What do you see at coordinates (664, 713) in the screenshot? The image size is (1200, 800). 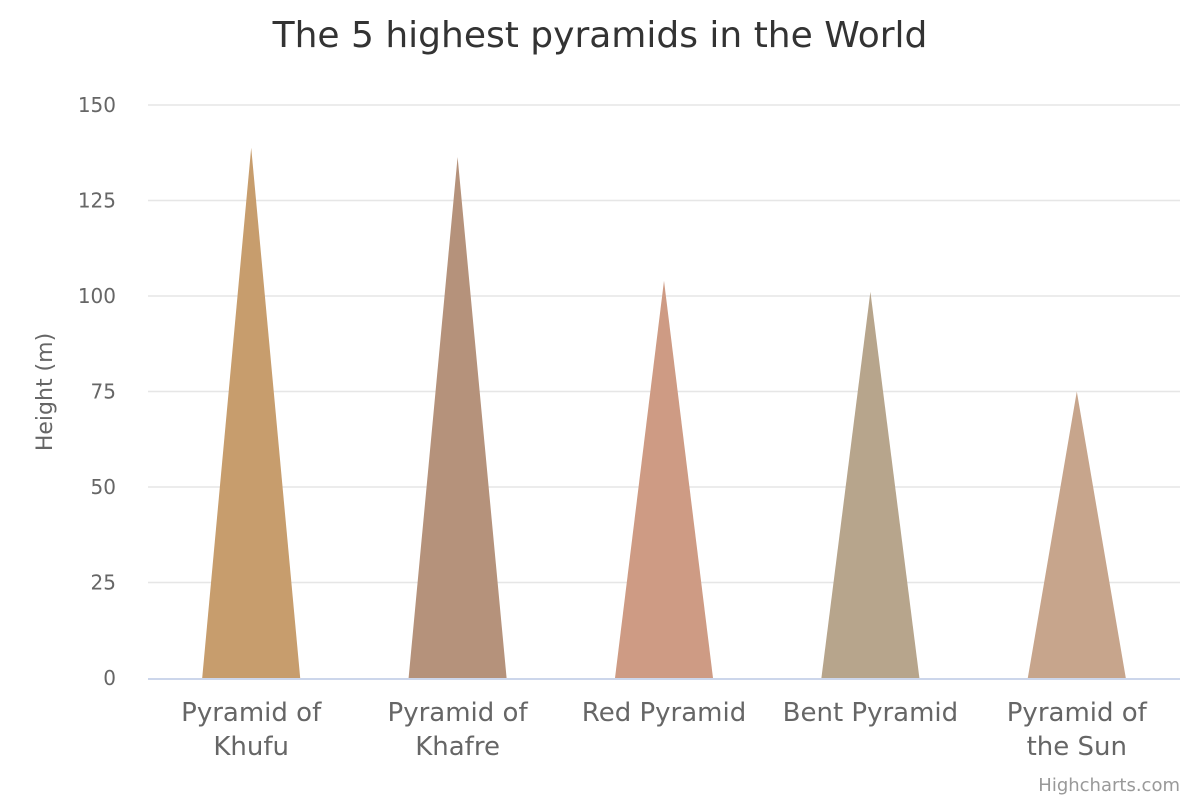 I see `x-tick-label: Red Pyramid` at bounding box center [664, 713].